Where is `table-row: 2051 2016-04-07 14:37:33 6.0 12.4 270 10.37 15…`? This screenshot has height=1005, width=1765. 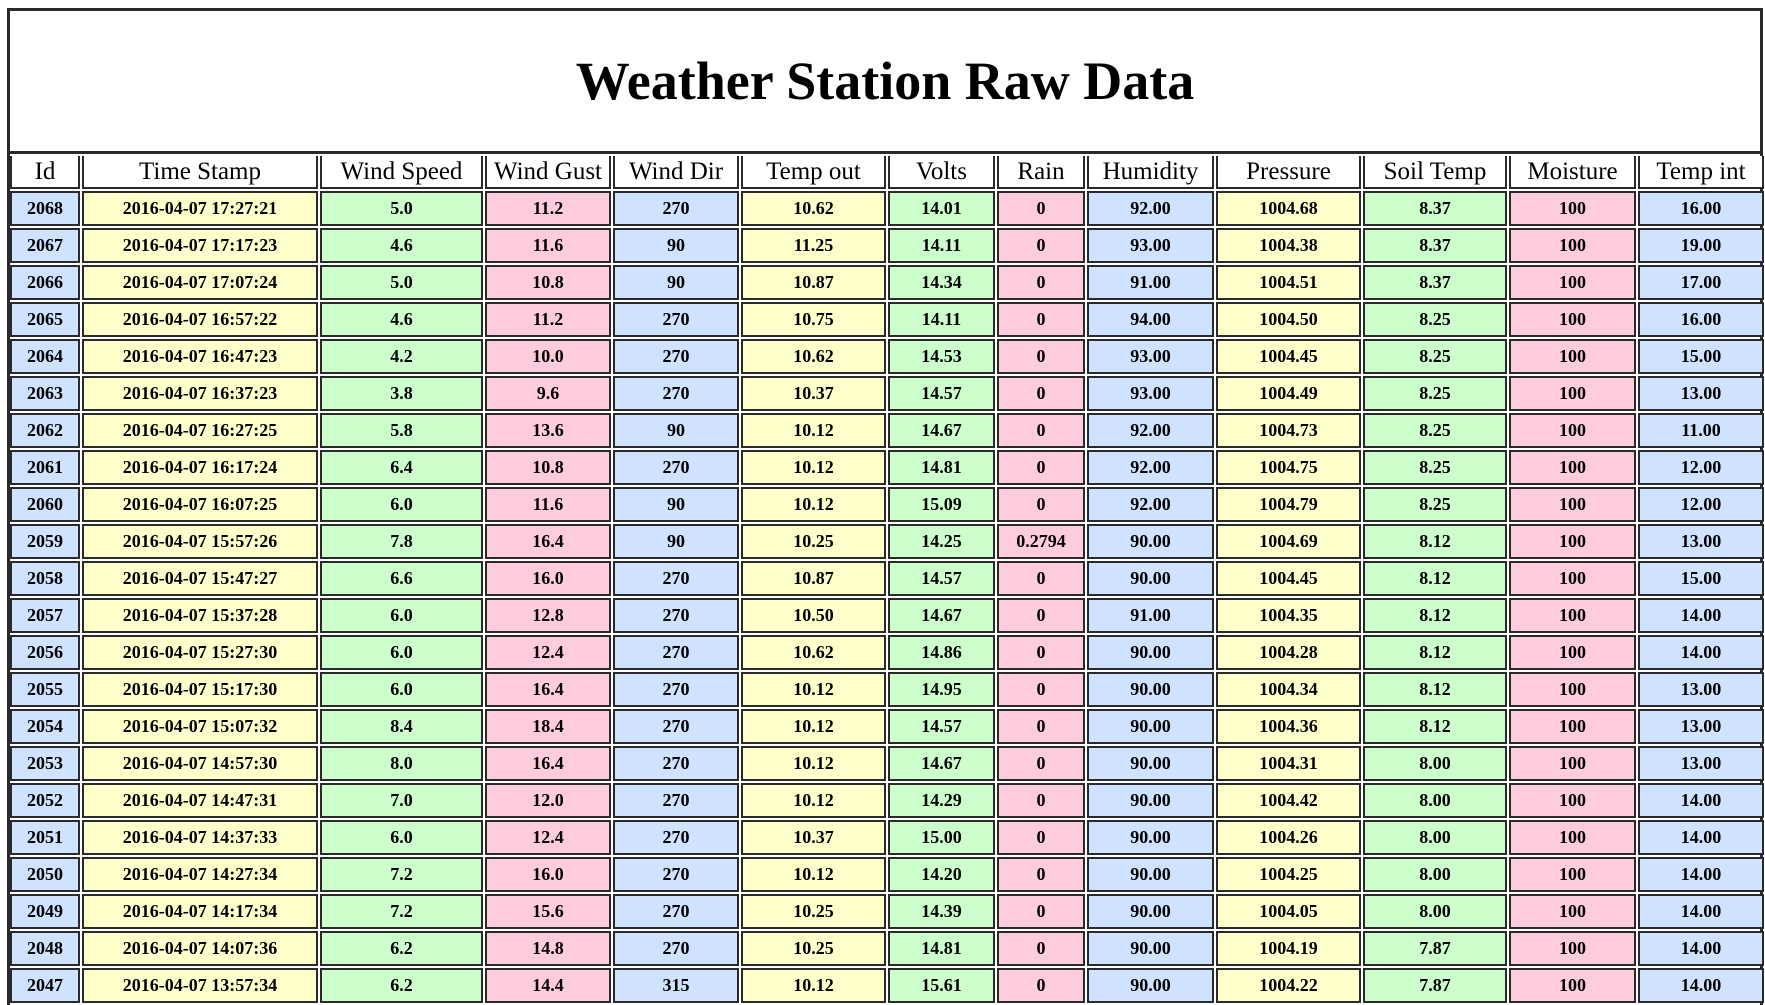 table-row: 2051 2016-04-07 14:37:33 6.0 12.4 270 10.37 15… is located at coordinates (887, 837).